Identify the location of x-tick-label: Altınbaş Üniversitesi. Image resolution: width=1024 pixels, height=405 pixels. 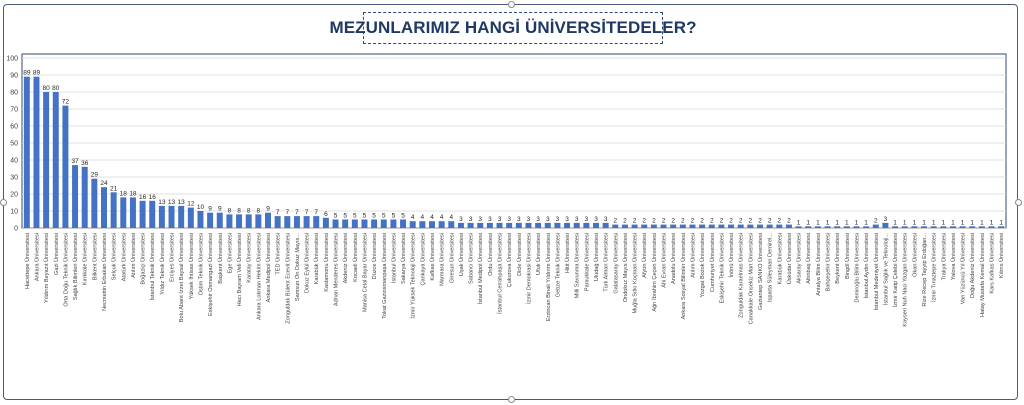
(808, 258).